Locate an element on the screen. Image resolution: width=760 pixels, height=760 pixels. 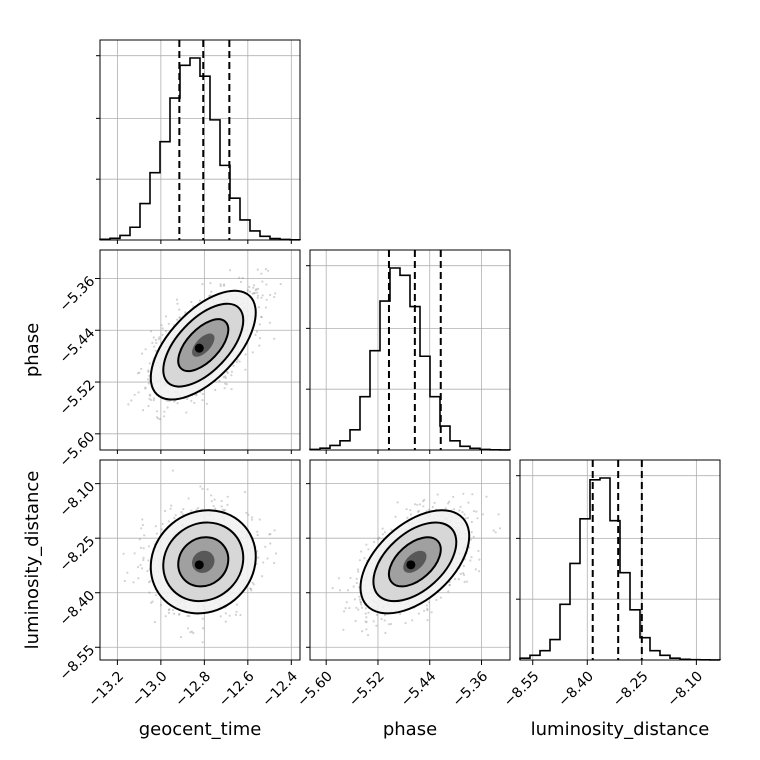
x-tick-label-luminosity_distance: −8.10 is located at coordinates (685, 689).